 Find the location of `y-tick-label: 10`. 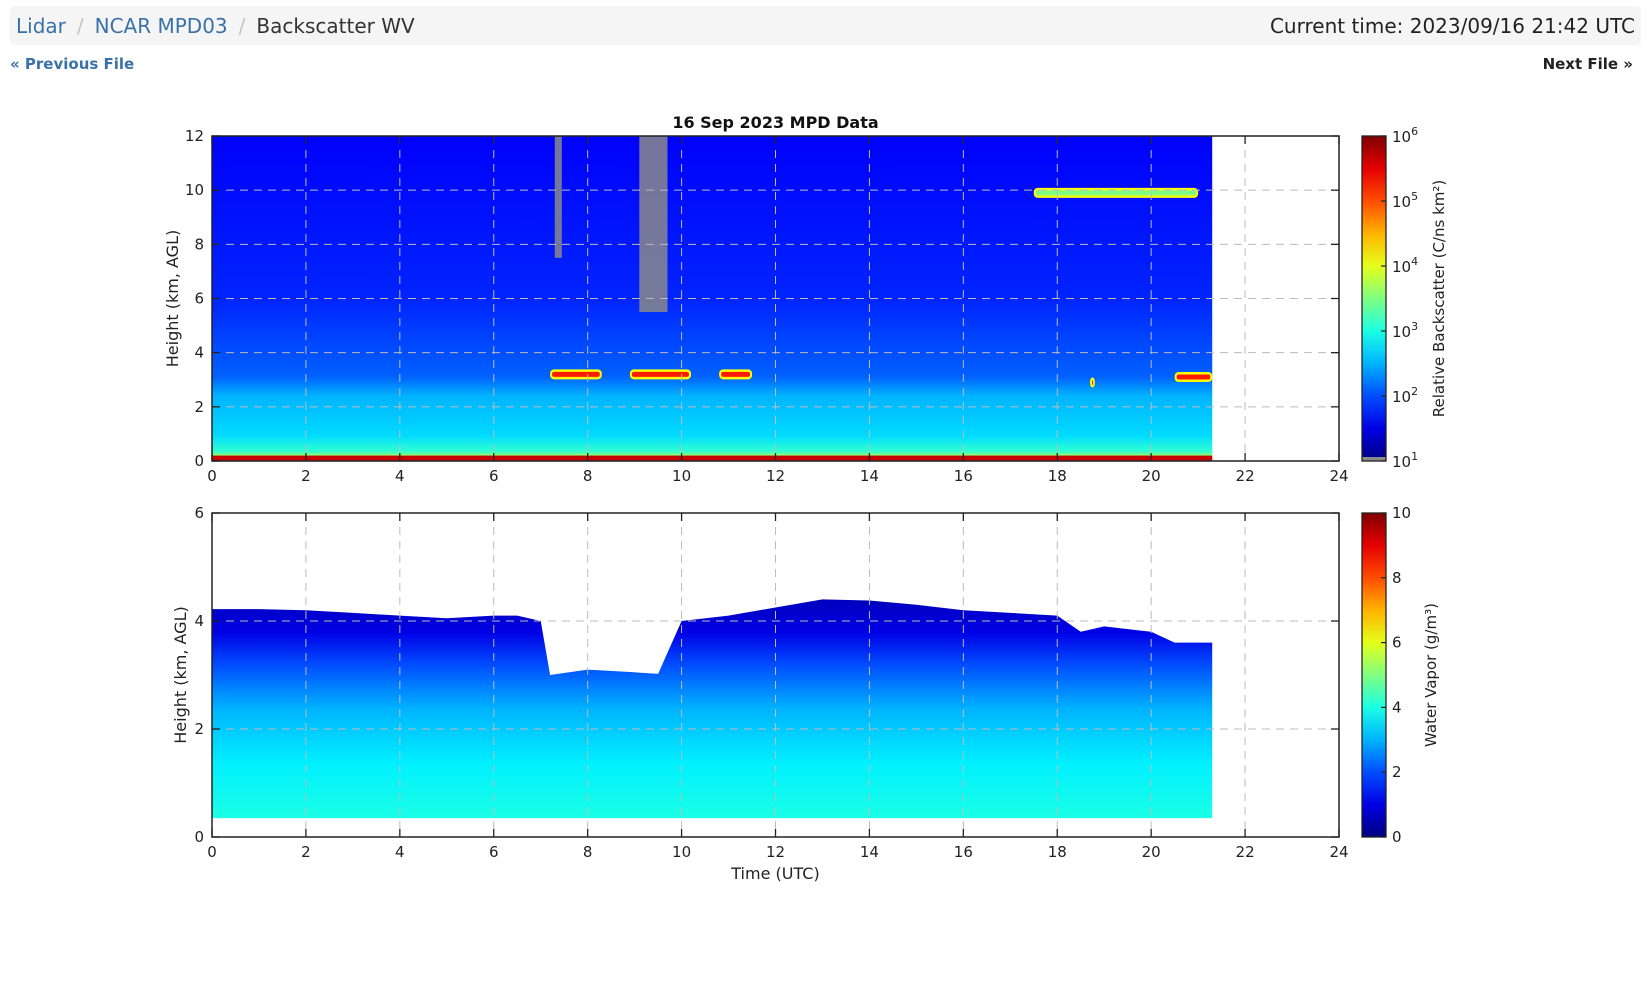

y-tick-label: 10 is located at coordinates (194, 190).